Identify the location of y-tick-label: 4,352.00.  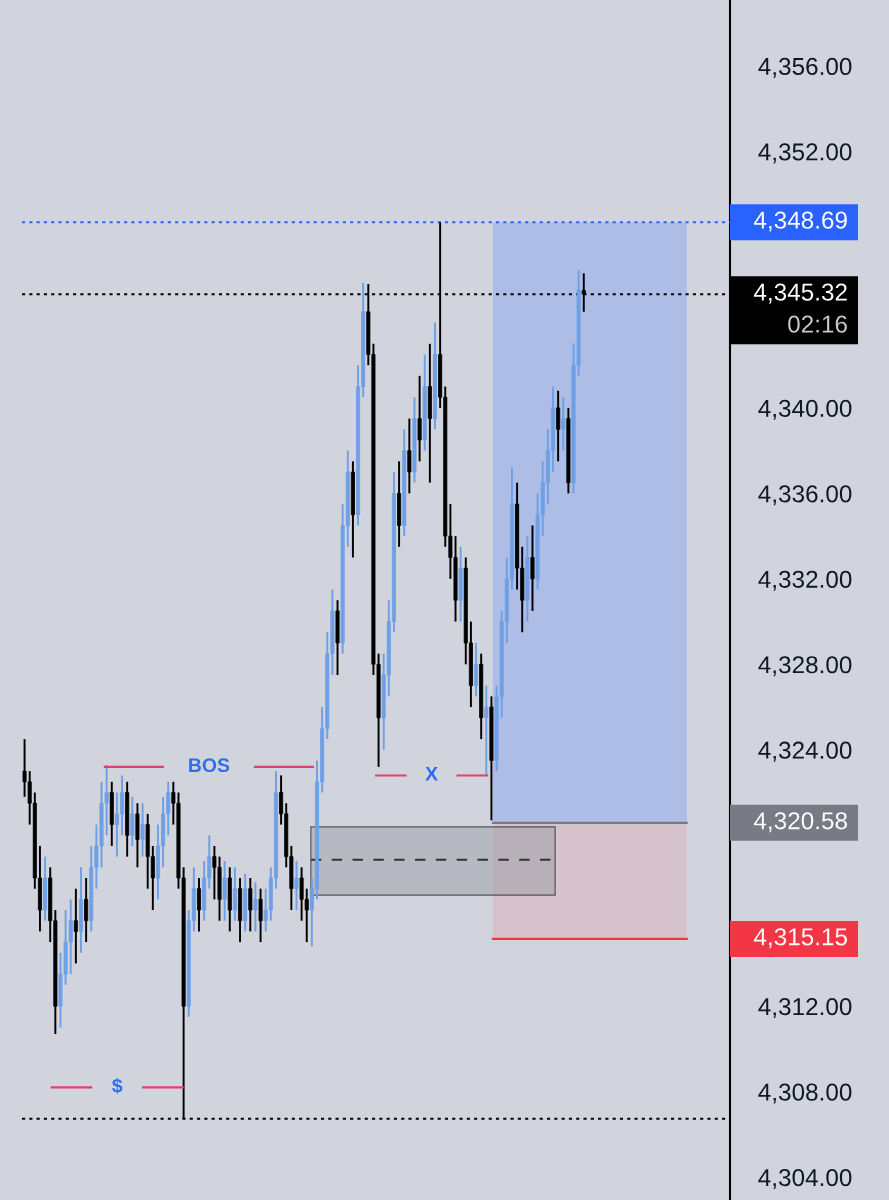
(805, 153).